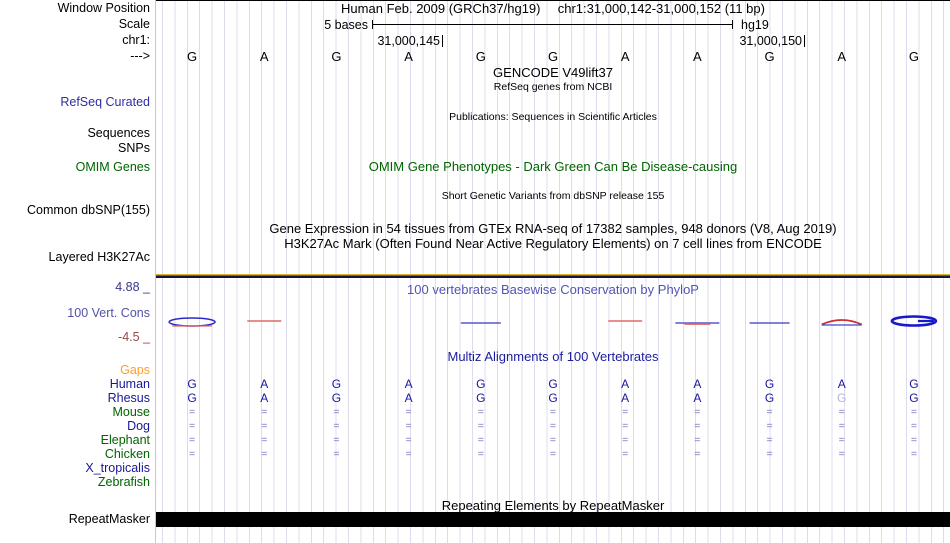 The width and height of the screenshot is (950, 543). Describe the element at coordinates (134, 24) in the screenshot. I see `scale-label: Scale` at that location.